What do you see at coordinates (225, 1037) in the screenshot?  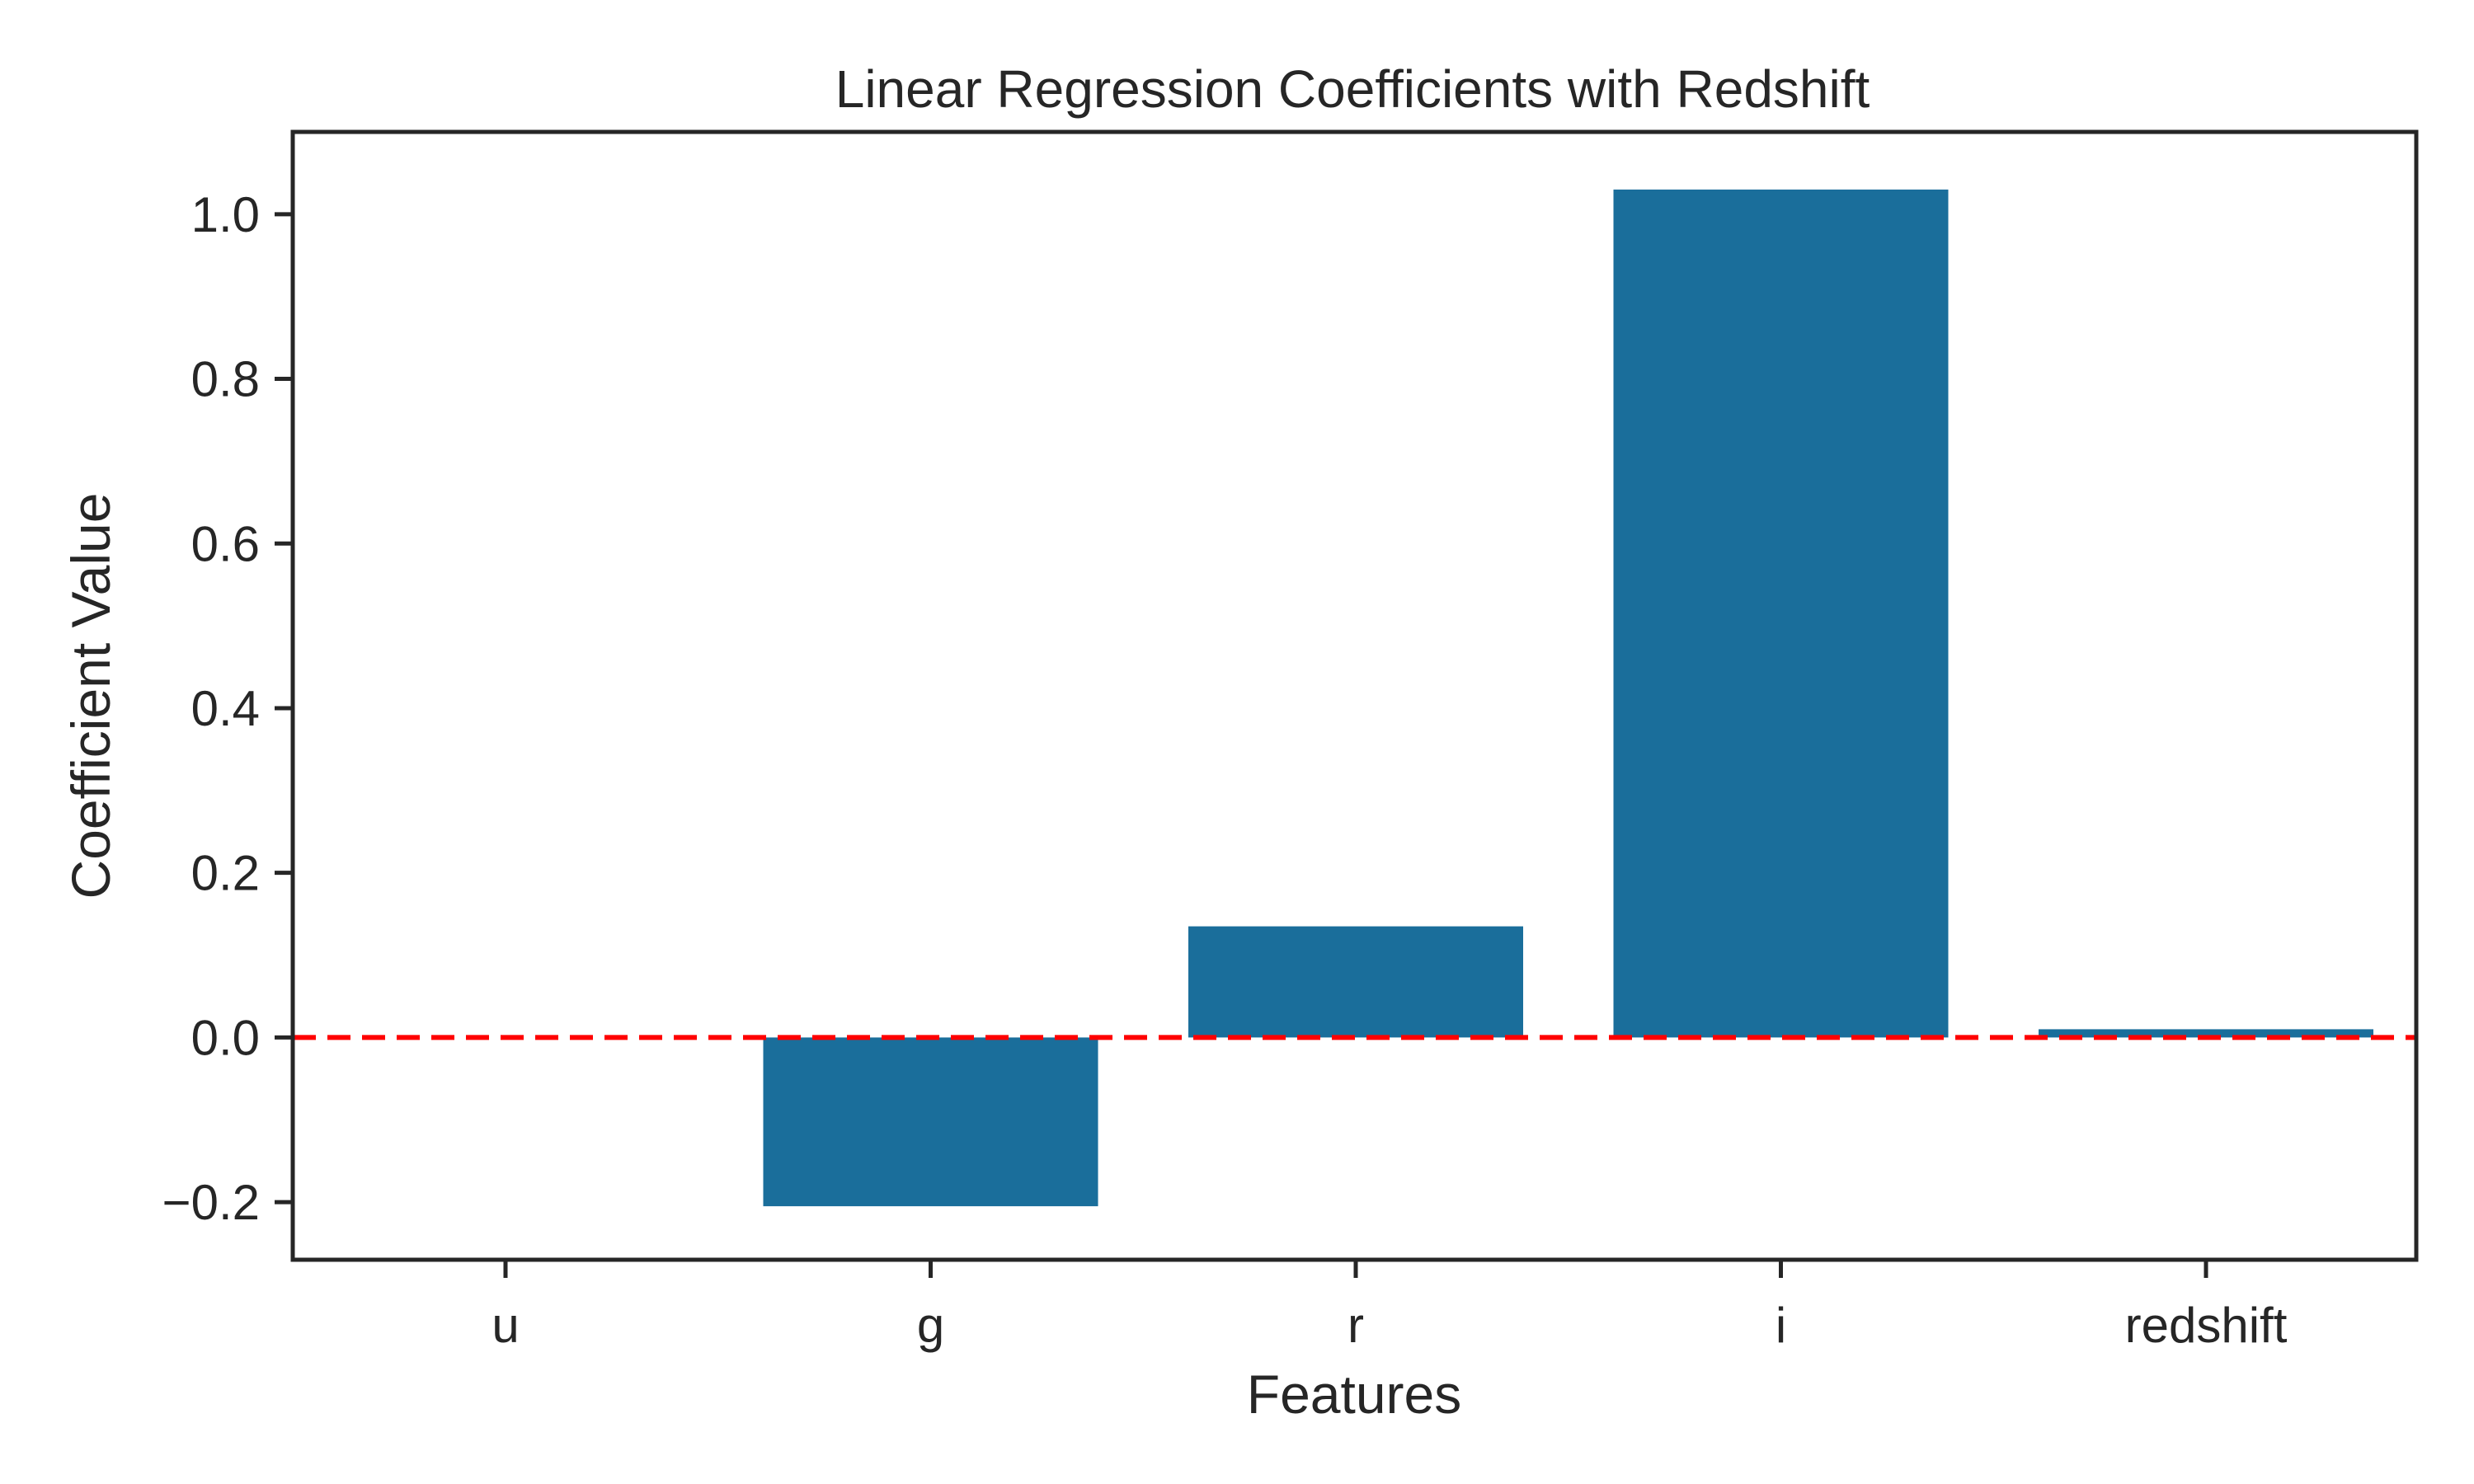 I see `y-tick-label: 0.0` at bounding box center [225, 1037].